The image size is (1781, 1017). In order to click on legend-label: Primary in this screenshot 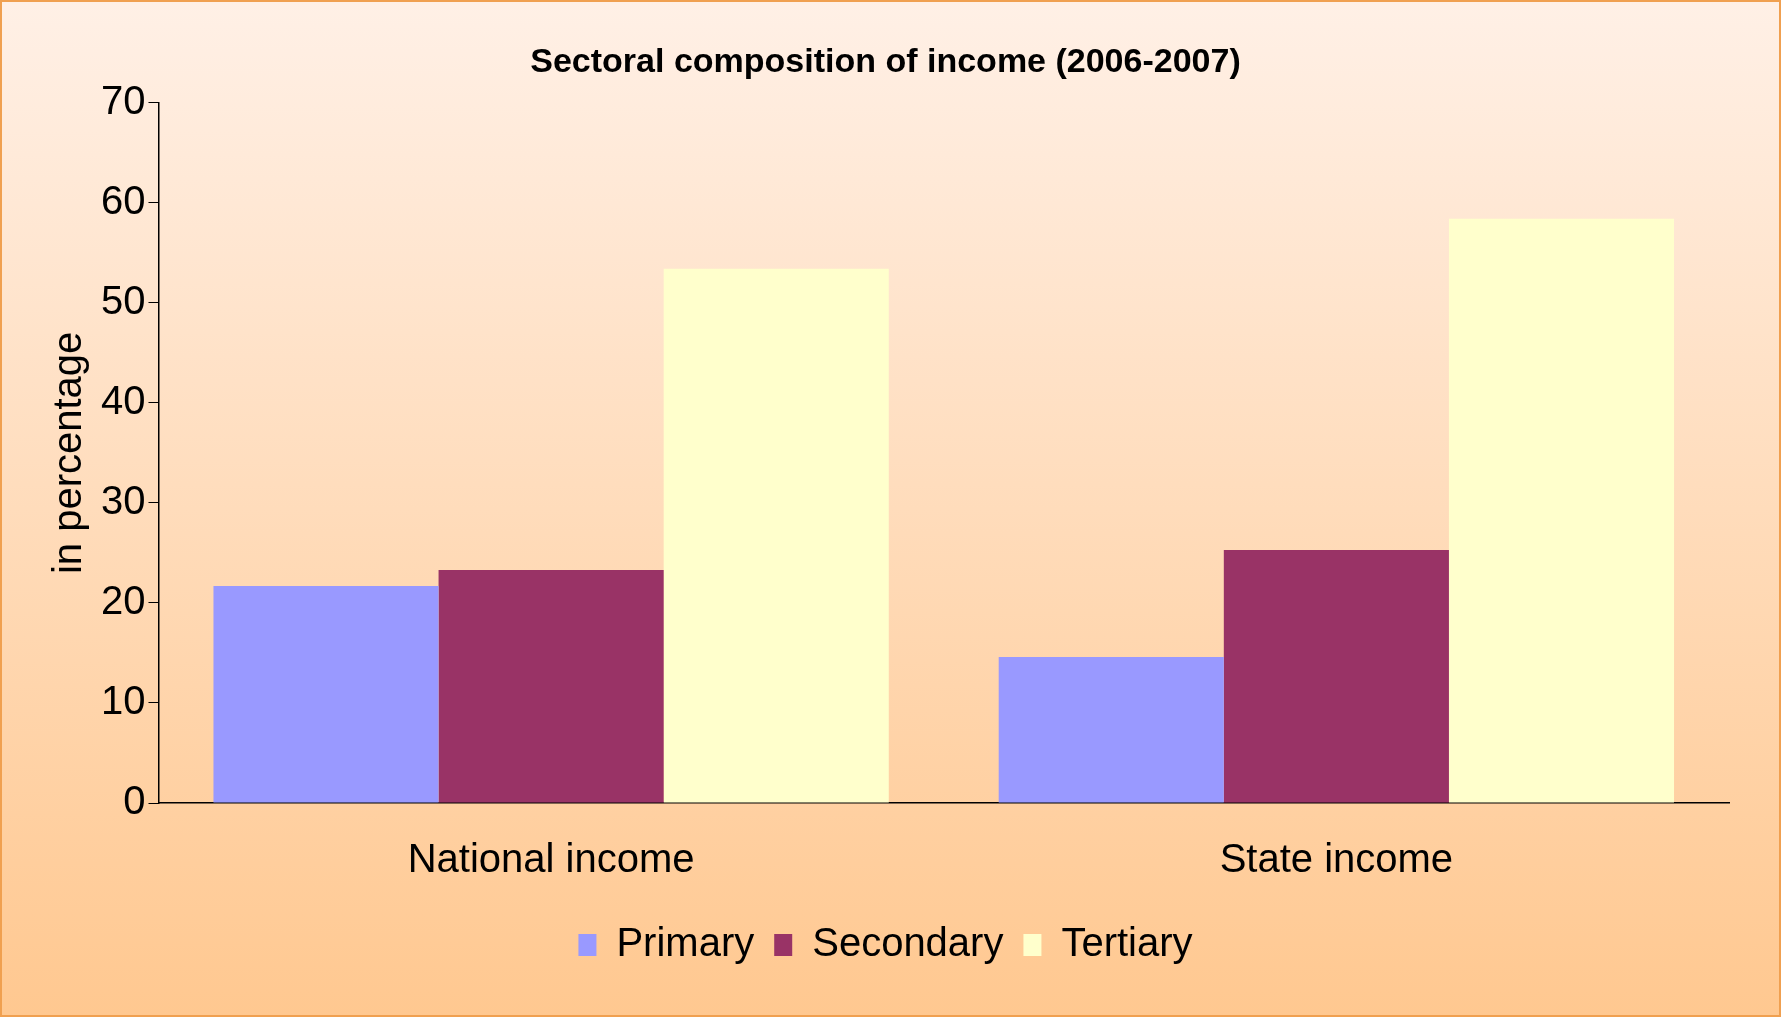, I will do `click(685, 942)`.